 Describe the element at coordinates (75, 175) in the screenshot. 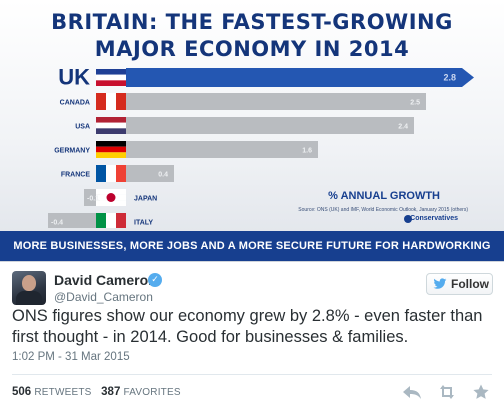

I see `category-label-france: FRANCE` at that location.